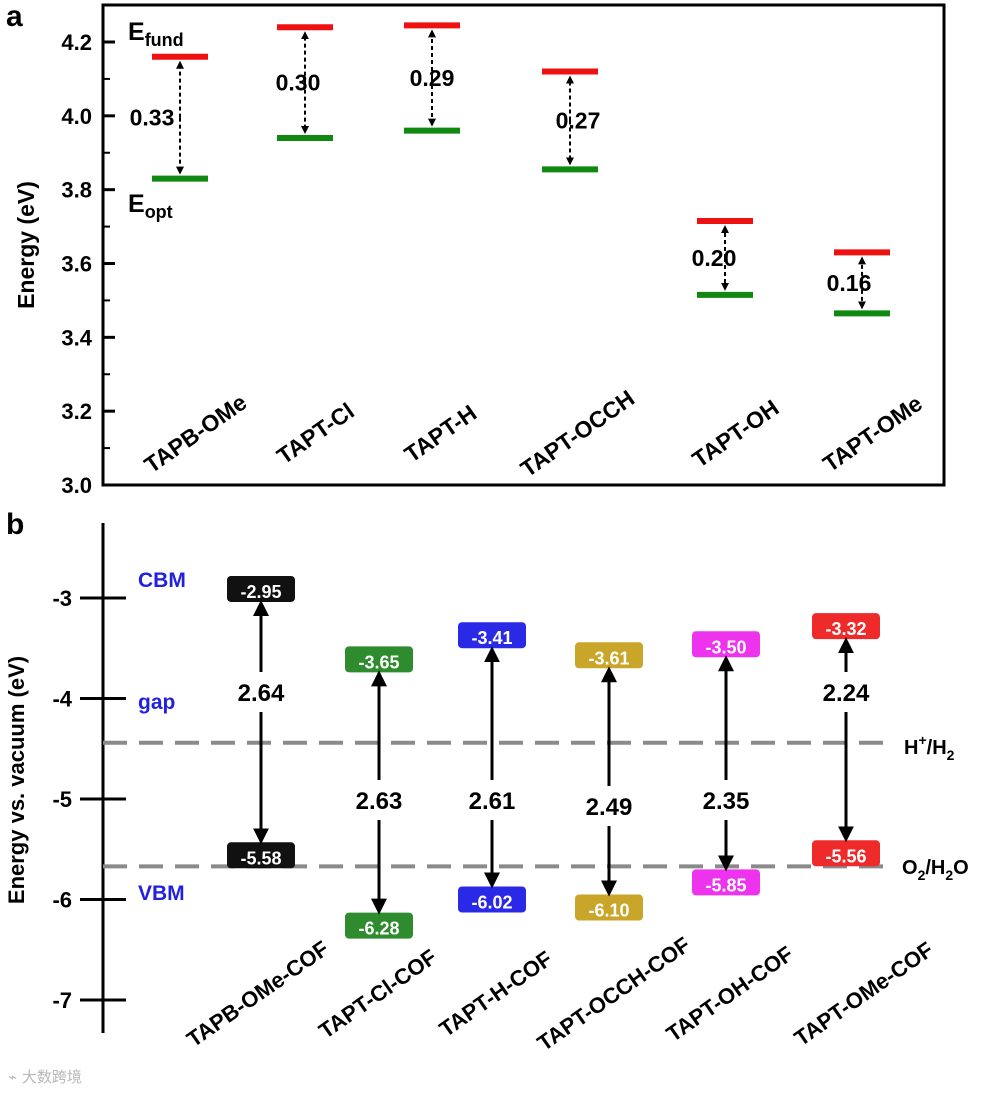 Image resolution: width=994 pixels, height=1095 pixels. What do you see at coordinates (379, 801) in the screenshot?
I see `gap-label: 2.63` at bounding box center [379, 801].